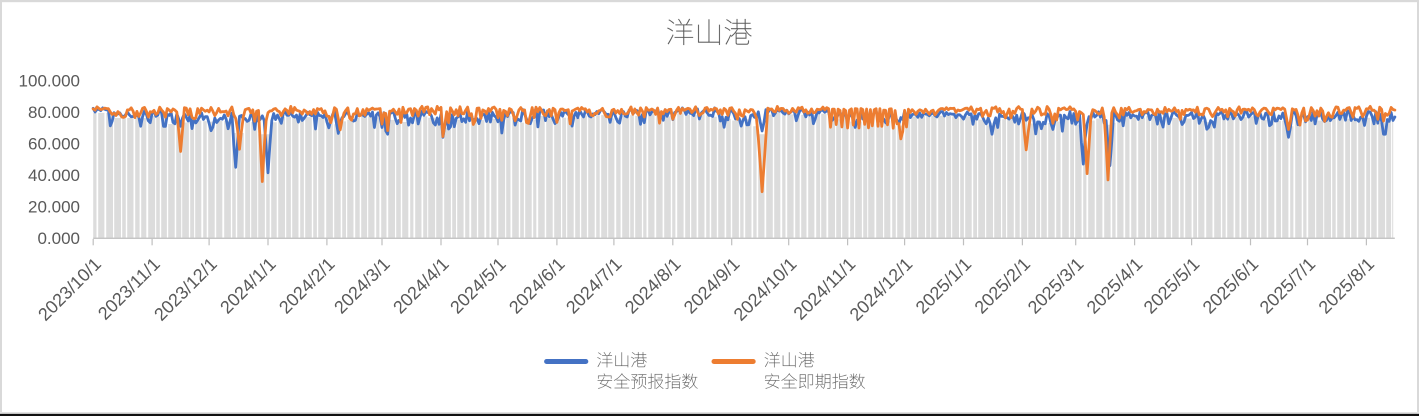 This screenshot has height=416, width=1419. Describe the element at coordinates (765, 289) in the screenshot. I see `svg-text: 2024/10/1` at that location.